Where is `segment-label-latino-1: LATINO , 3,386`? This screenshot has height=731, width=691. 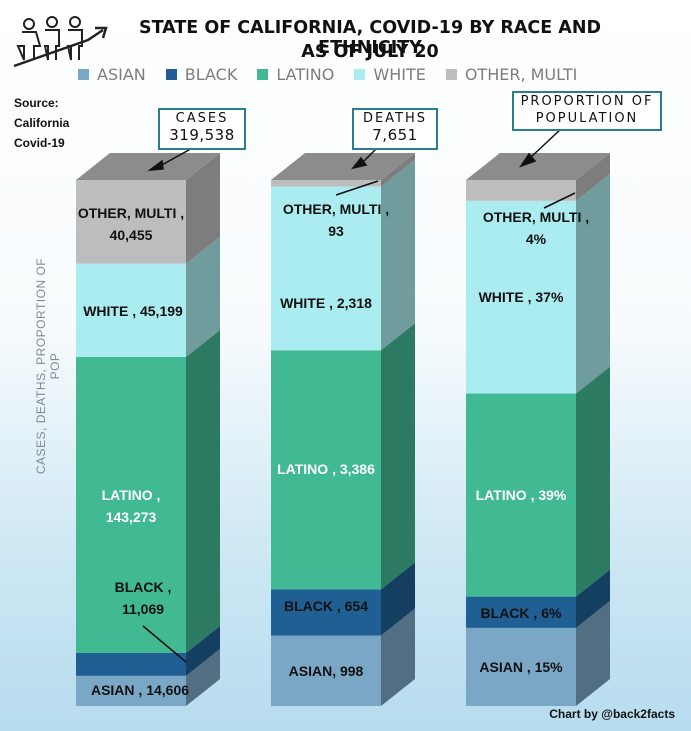
segment-label-latino-1: LATINO , 3,386 is located at coordinates (326, 469).